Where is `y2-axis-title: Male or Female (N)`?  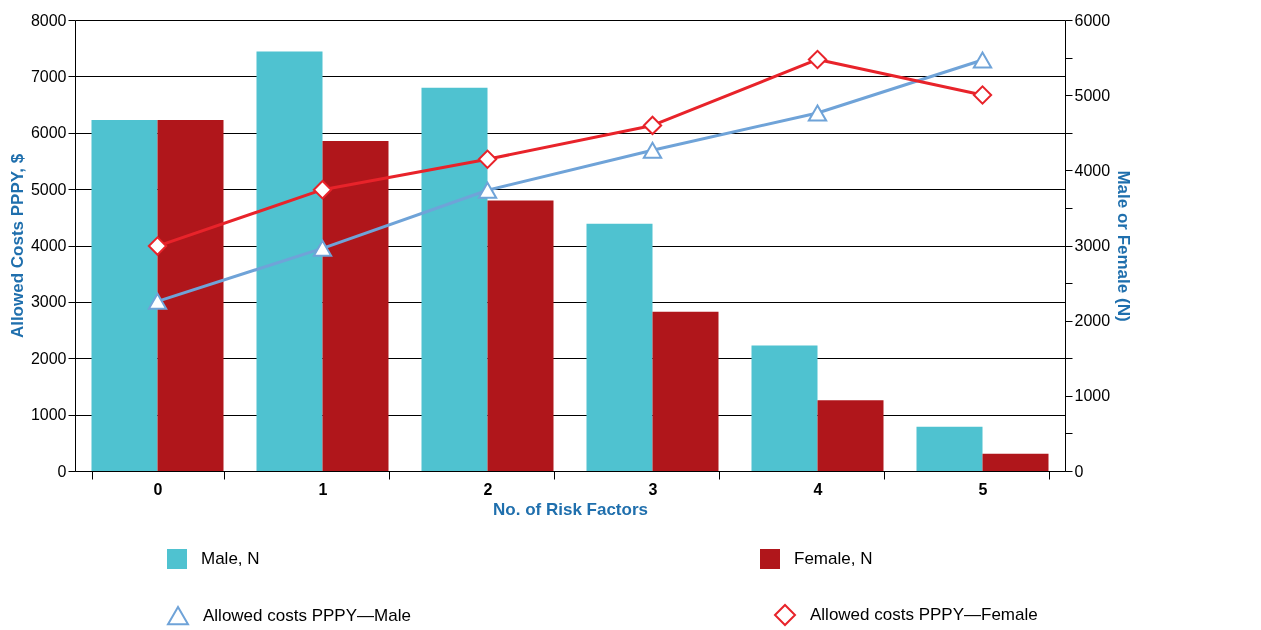 y2-axis-title: Male or Female (N) is located at coordinates (1124, 246).